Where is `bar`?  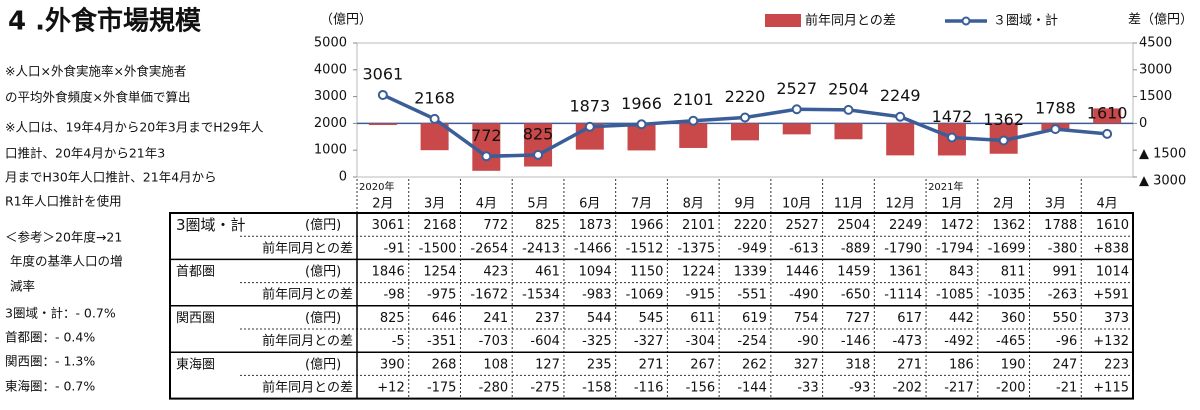
bar is located at coordinates (693, 135).